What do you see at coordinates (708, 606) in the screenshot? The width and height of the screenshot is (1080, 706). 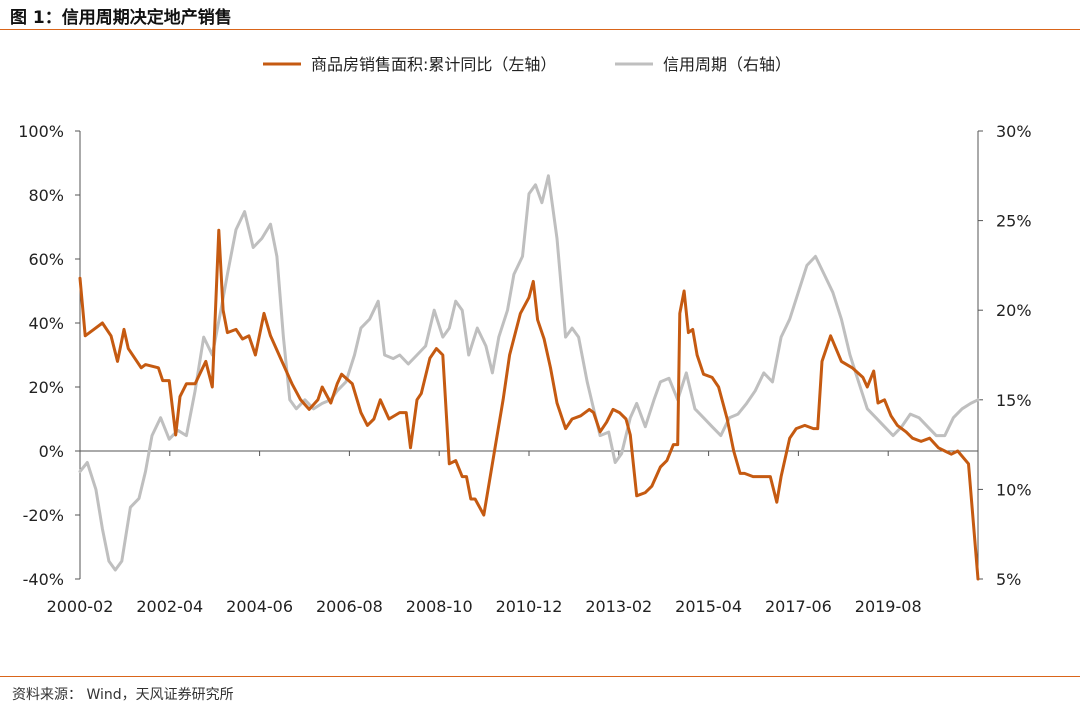 I see `x-tick-label: 2015-04` at bounding box center [708, 606].